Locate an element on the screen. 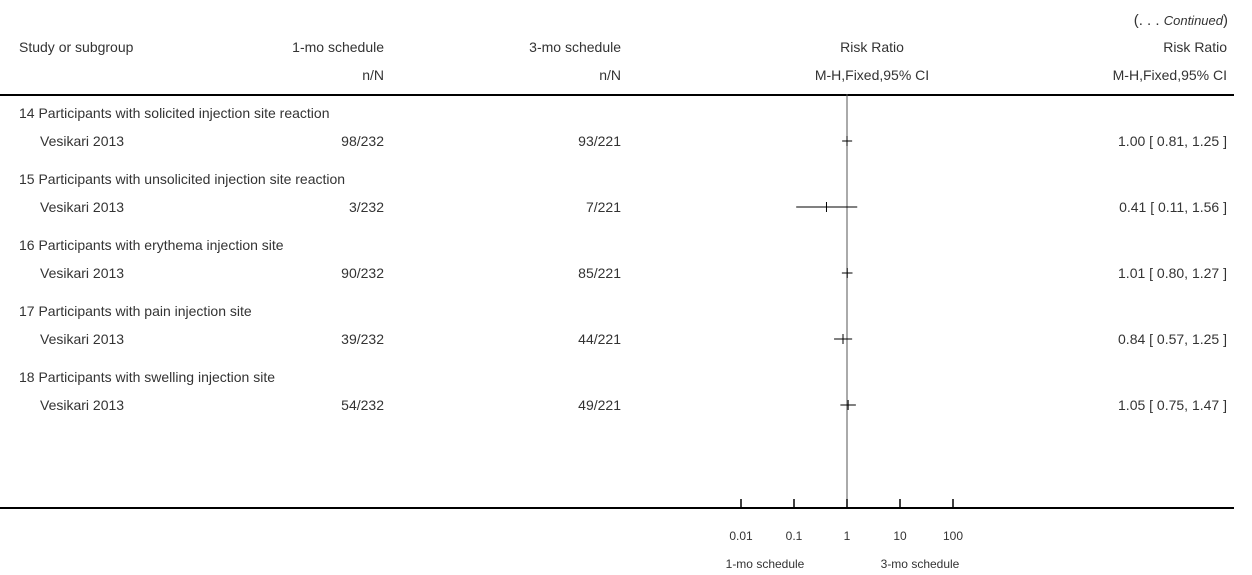 The height and width of the screenshot is (575, 1252). axis-tick-label: 0.1 is located at coordinates (794, 536).